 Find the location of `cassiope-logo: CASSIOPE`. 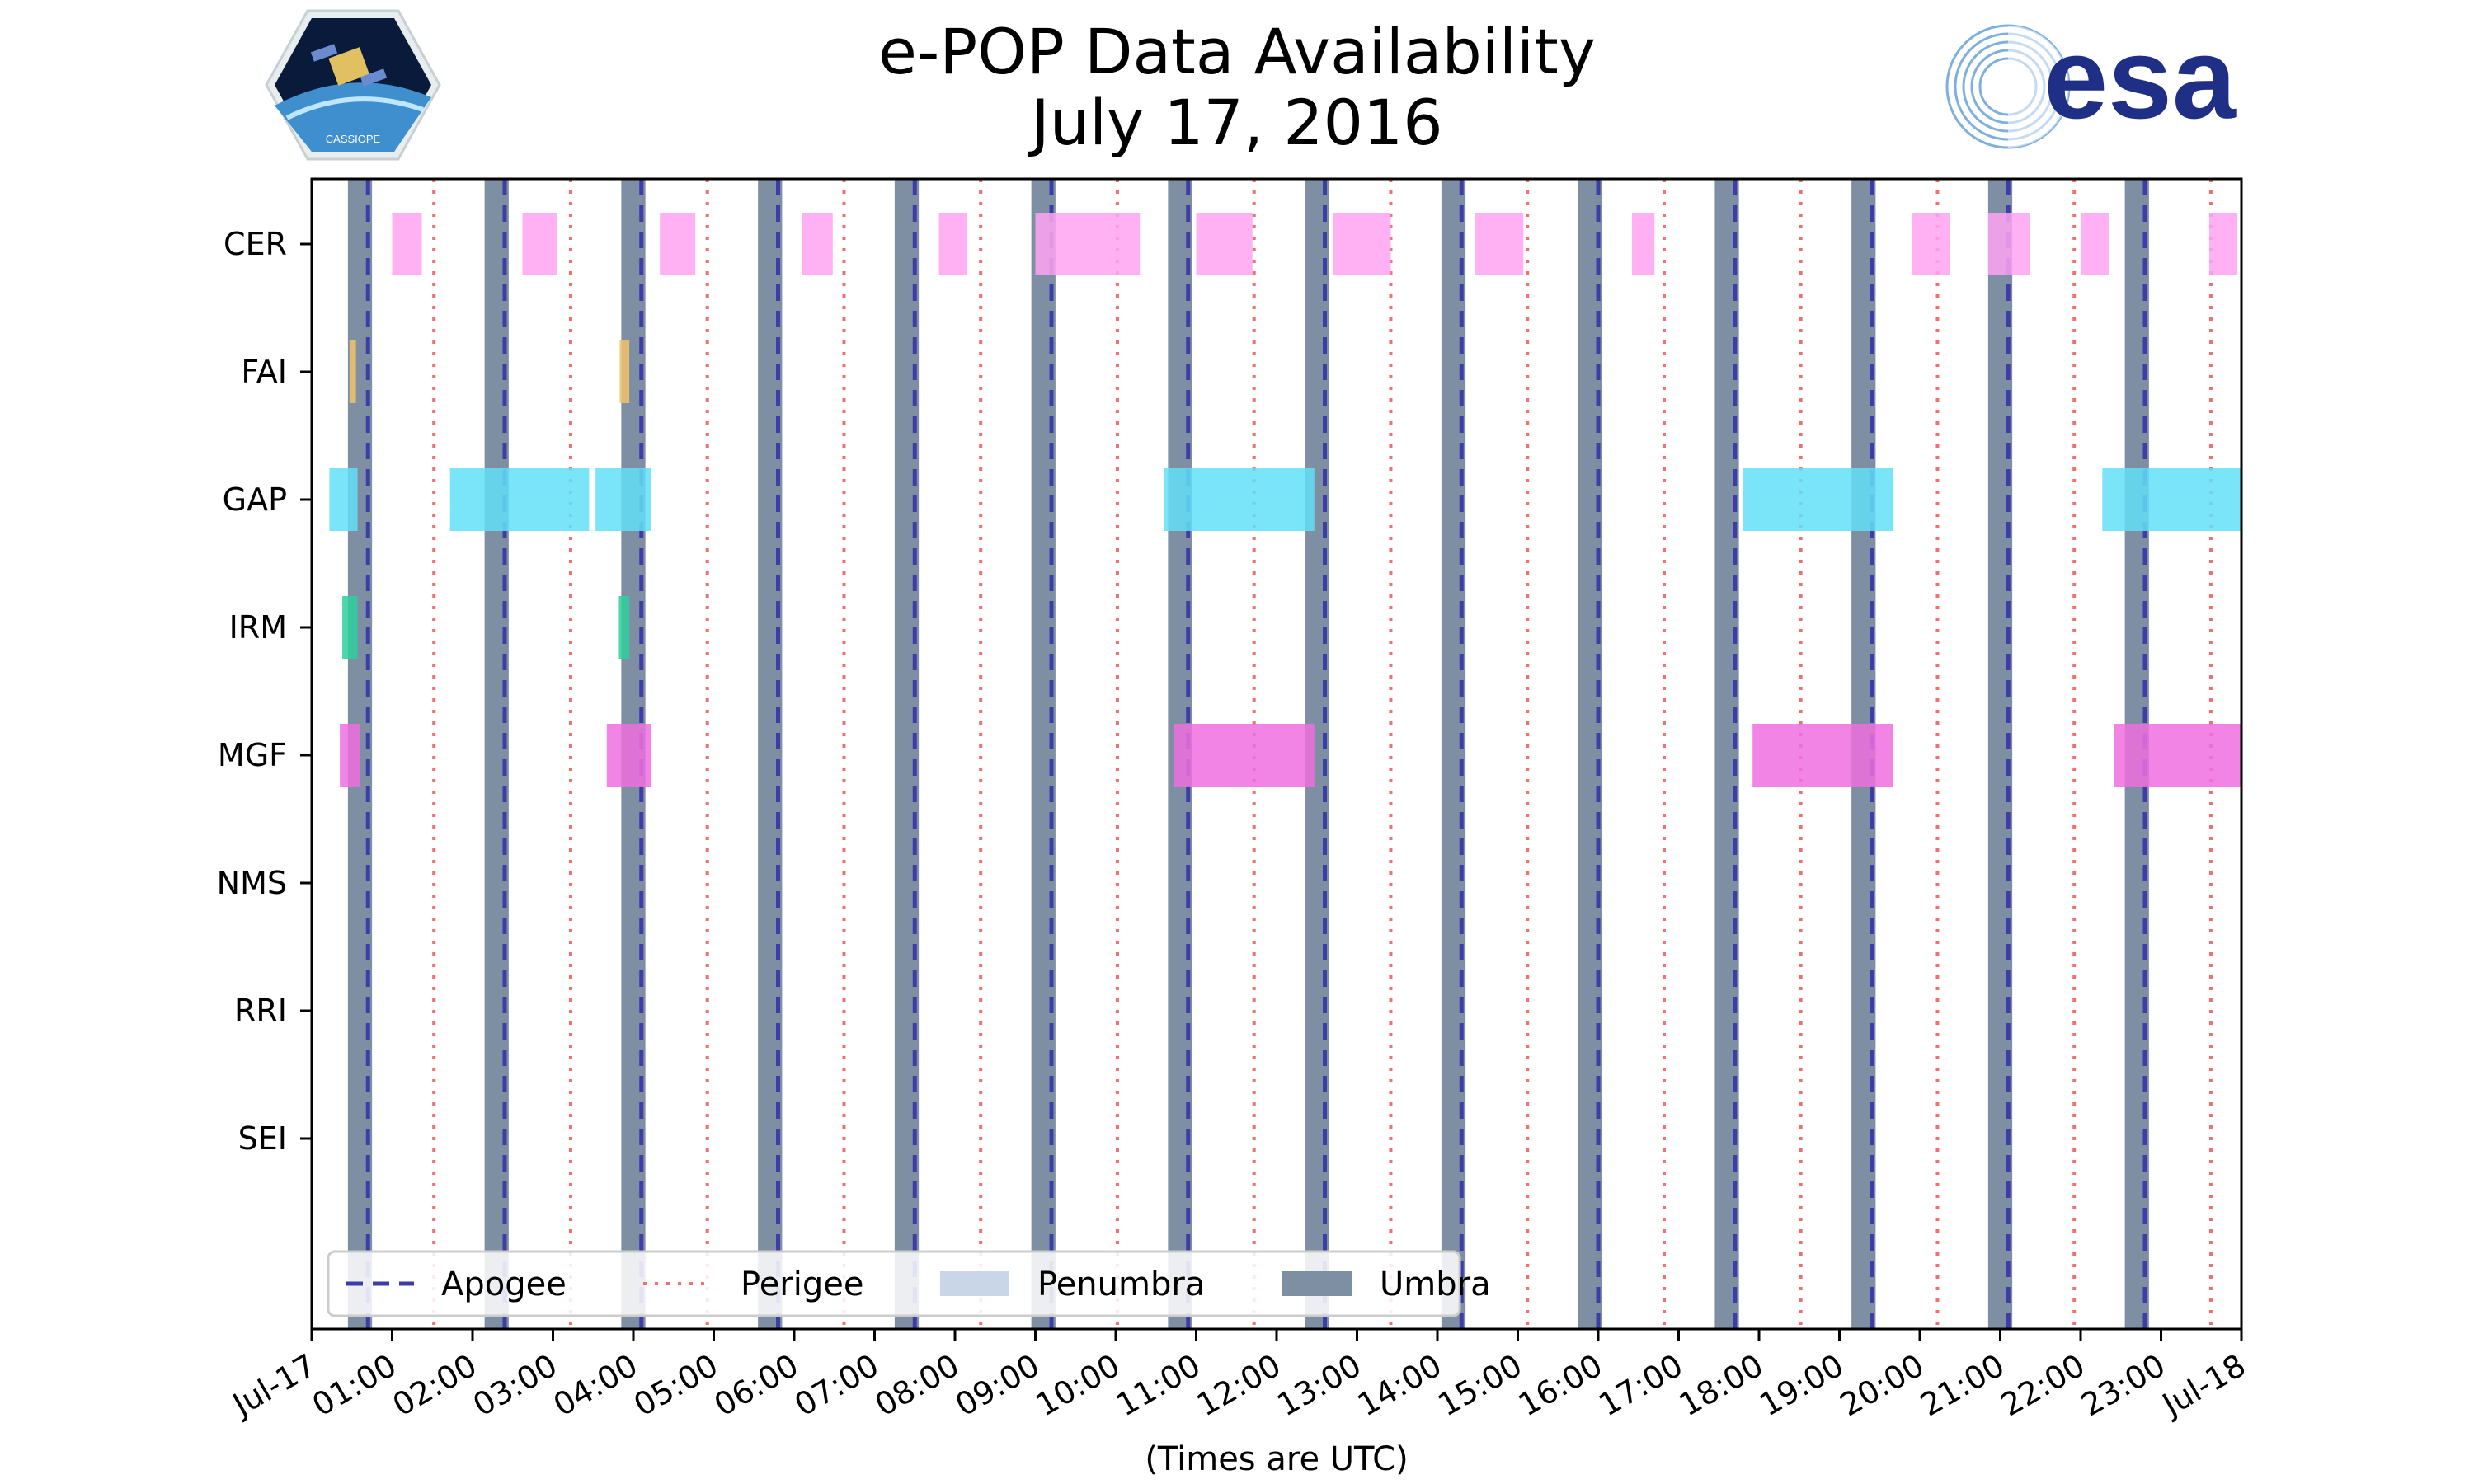

cassiope-logo: CASSIOPE is located at coordinates (353, 85).